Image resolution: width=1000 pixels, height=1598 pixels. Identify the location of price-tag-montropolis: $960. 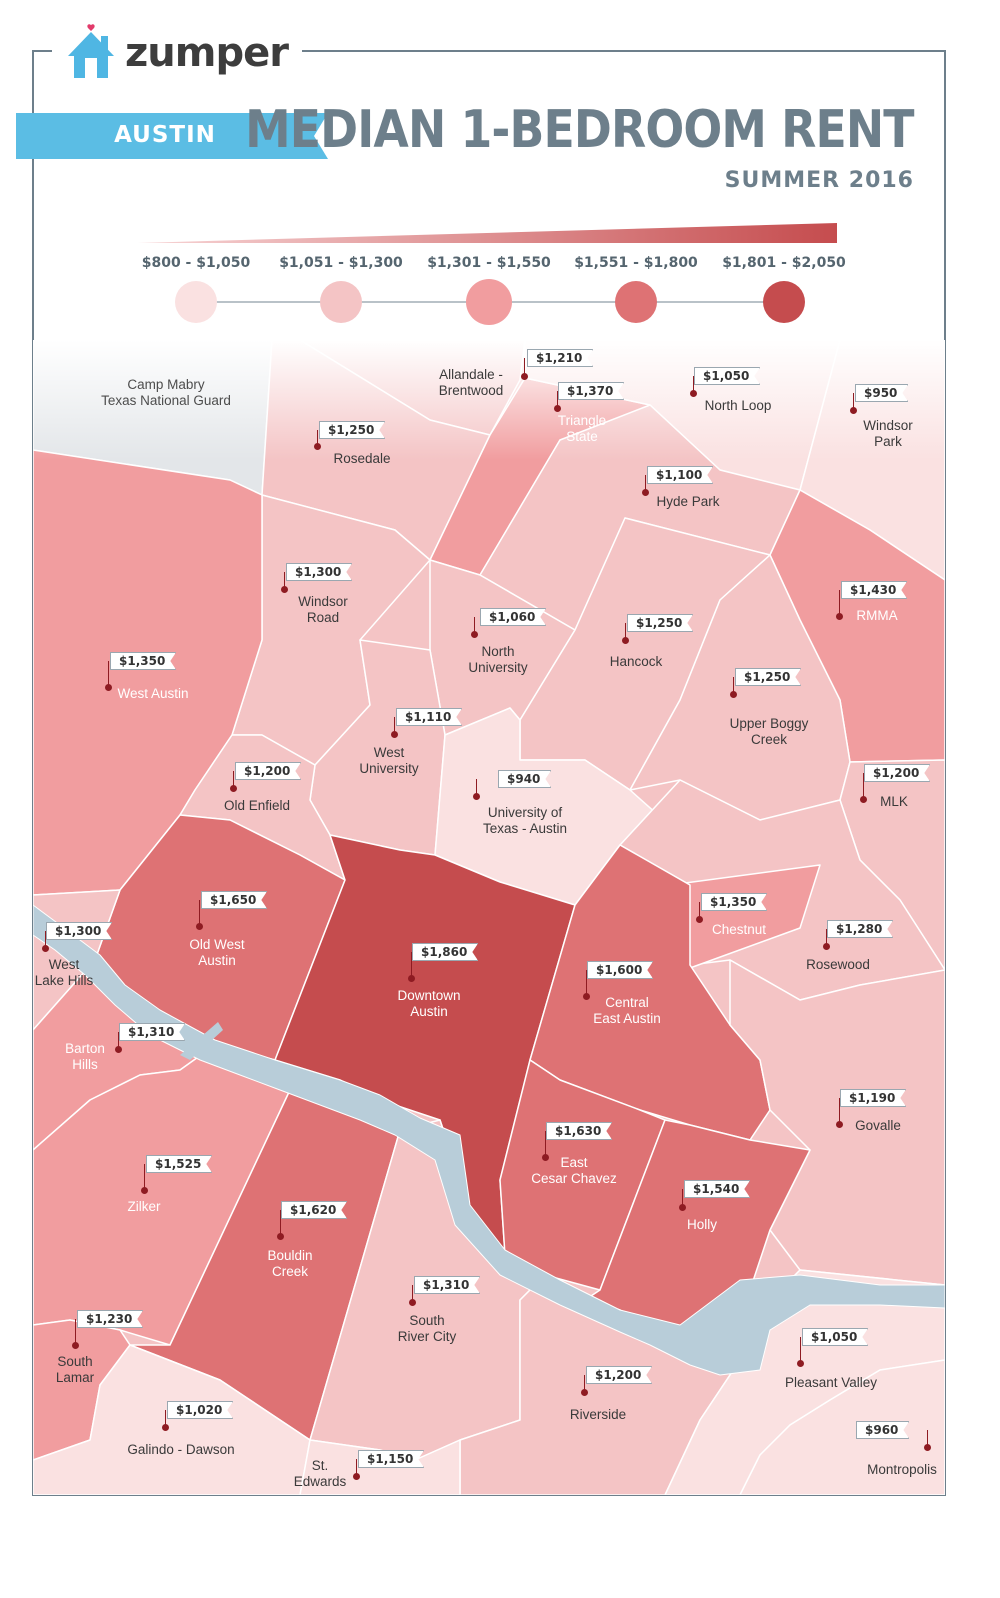
(882, 1430).